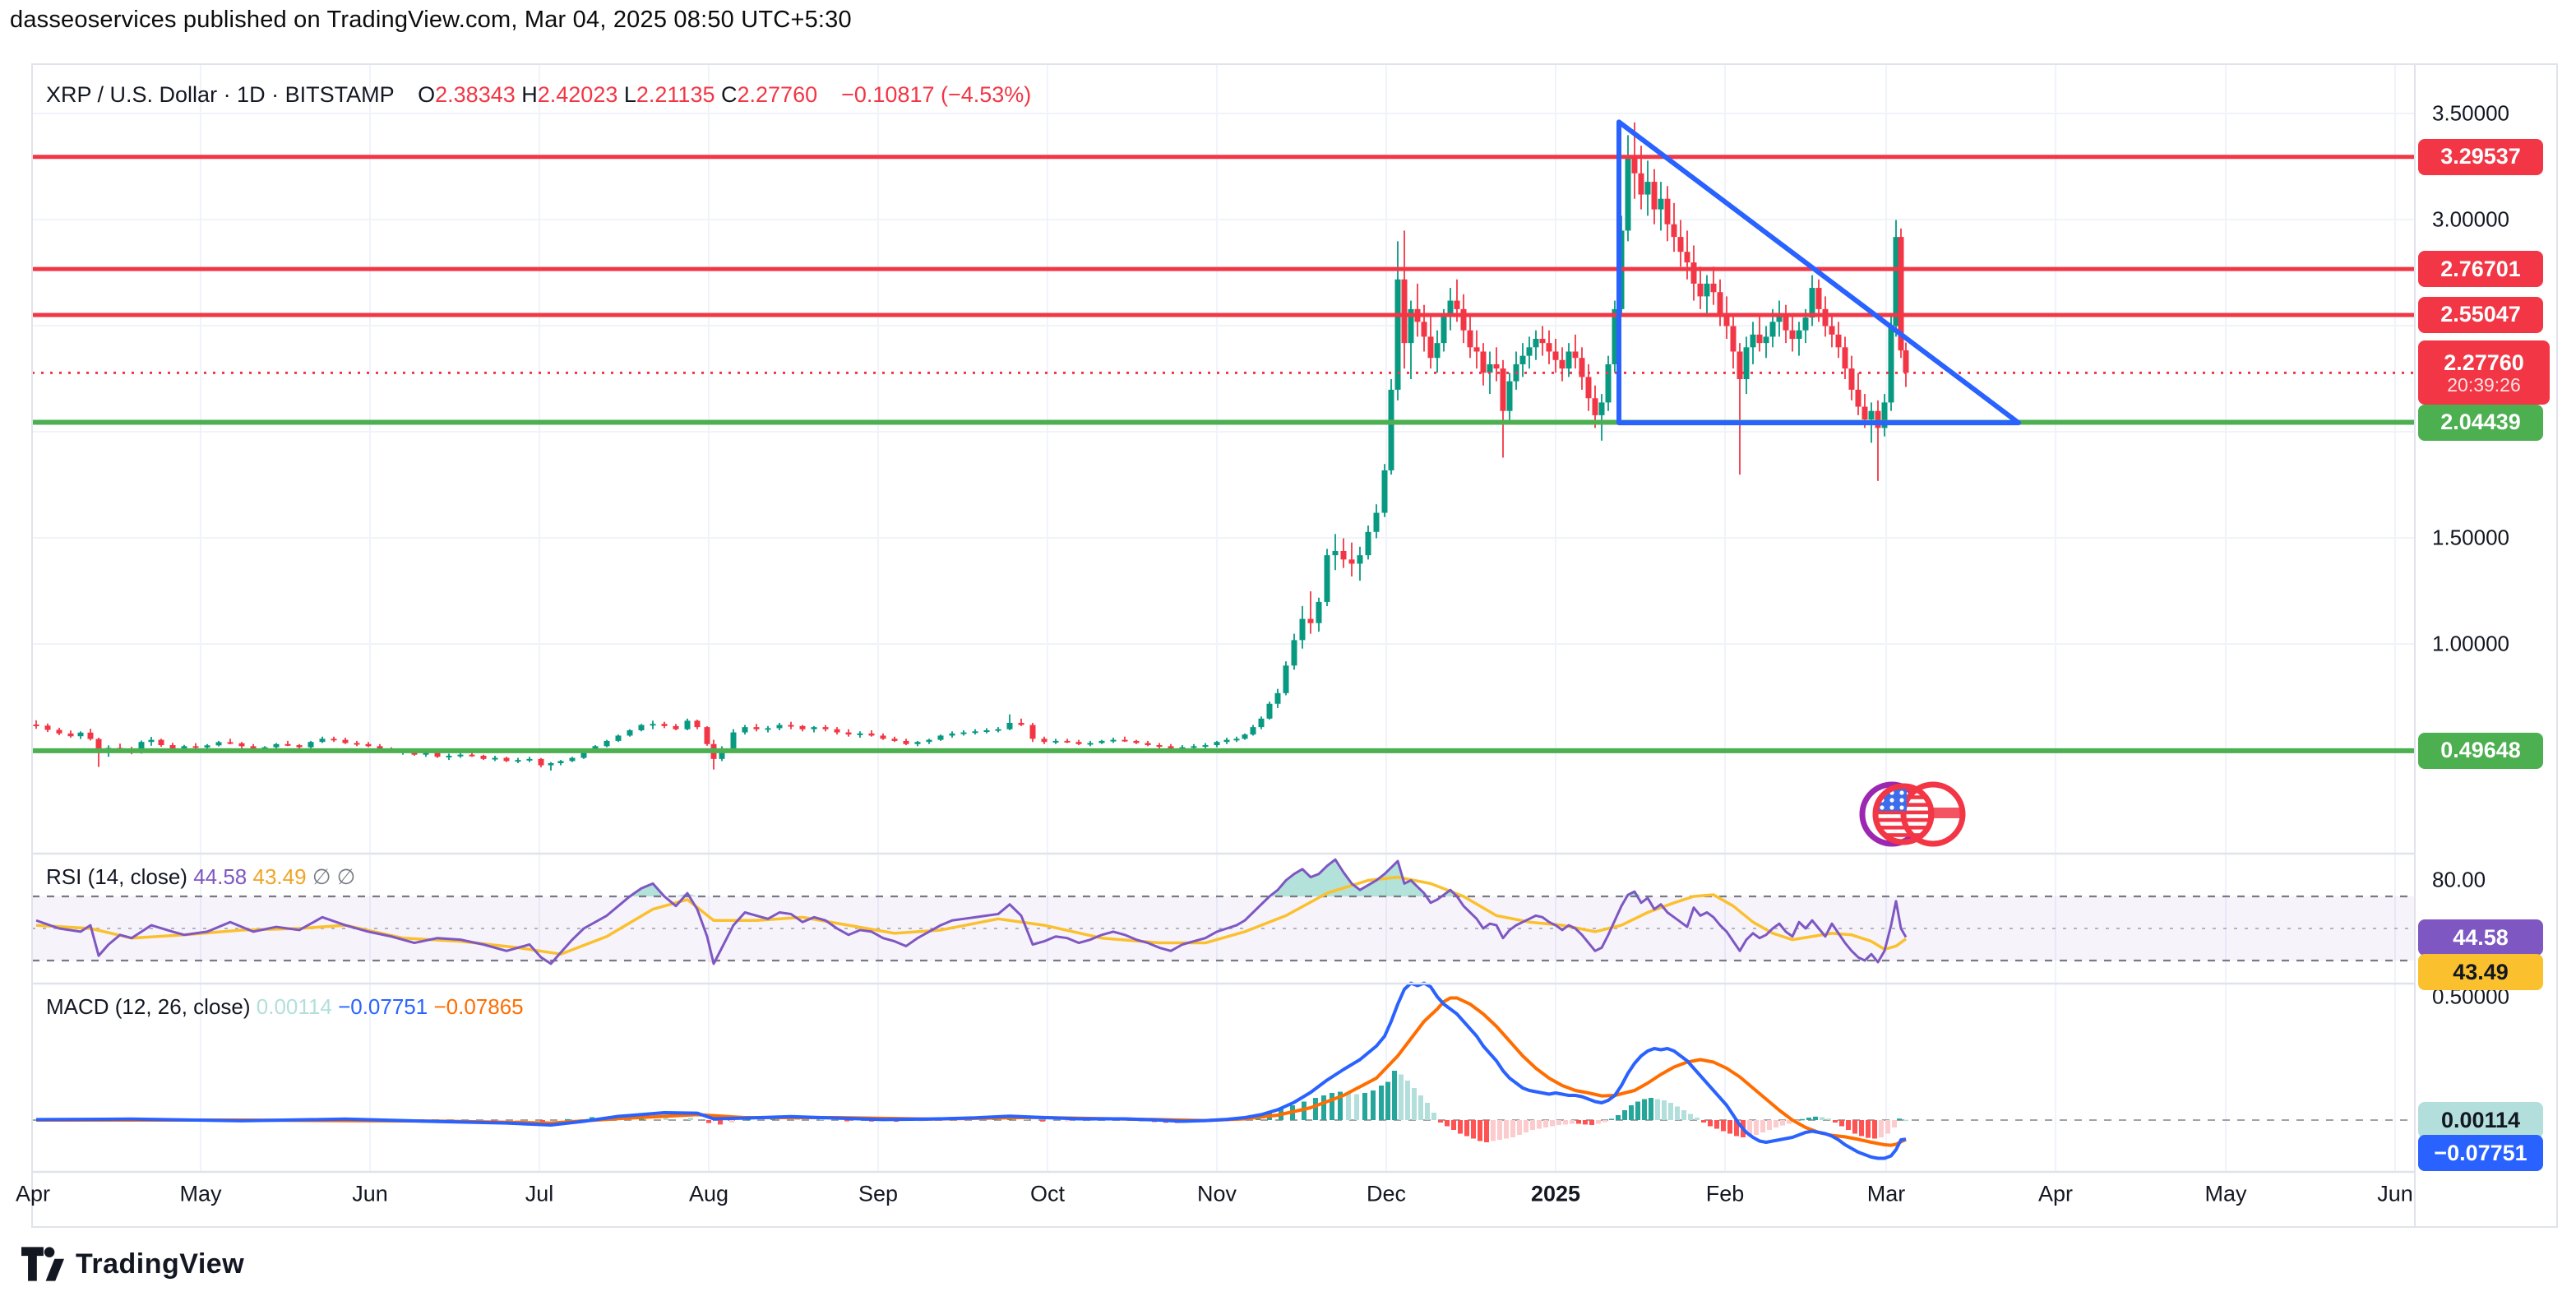  I want to click on rsi-line, so click(971, 911).